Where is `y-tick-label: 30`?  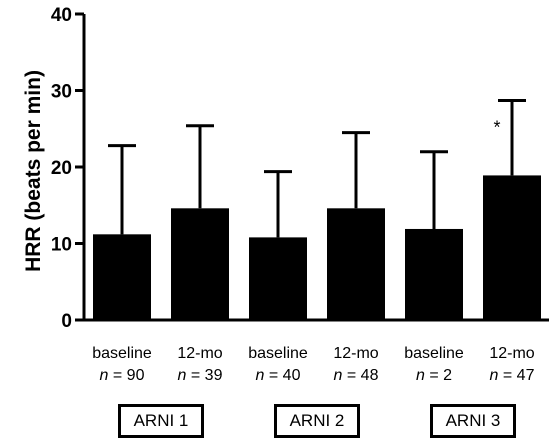 y-tick-label: 30 is located at coordinates (61, 92).